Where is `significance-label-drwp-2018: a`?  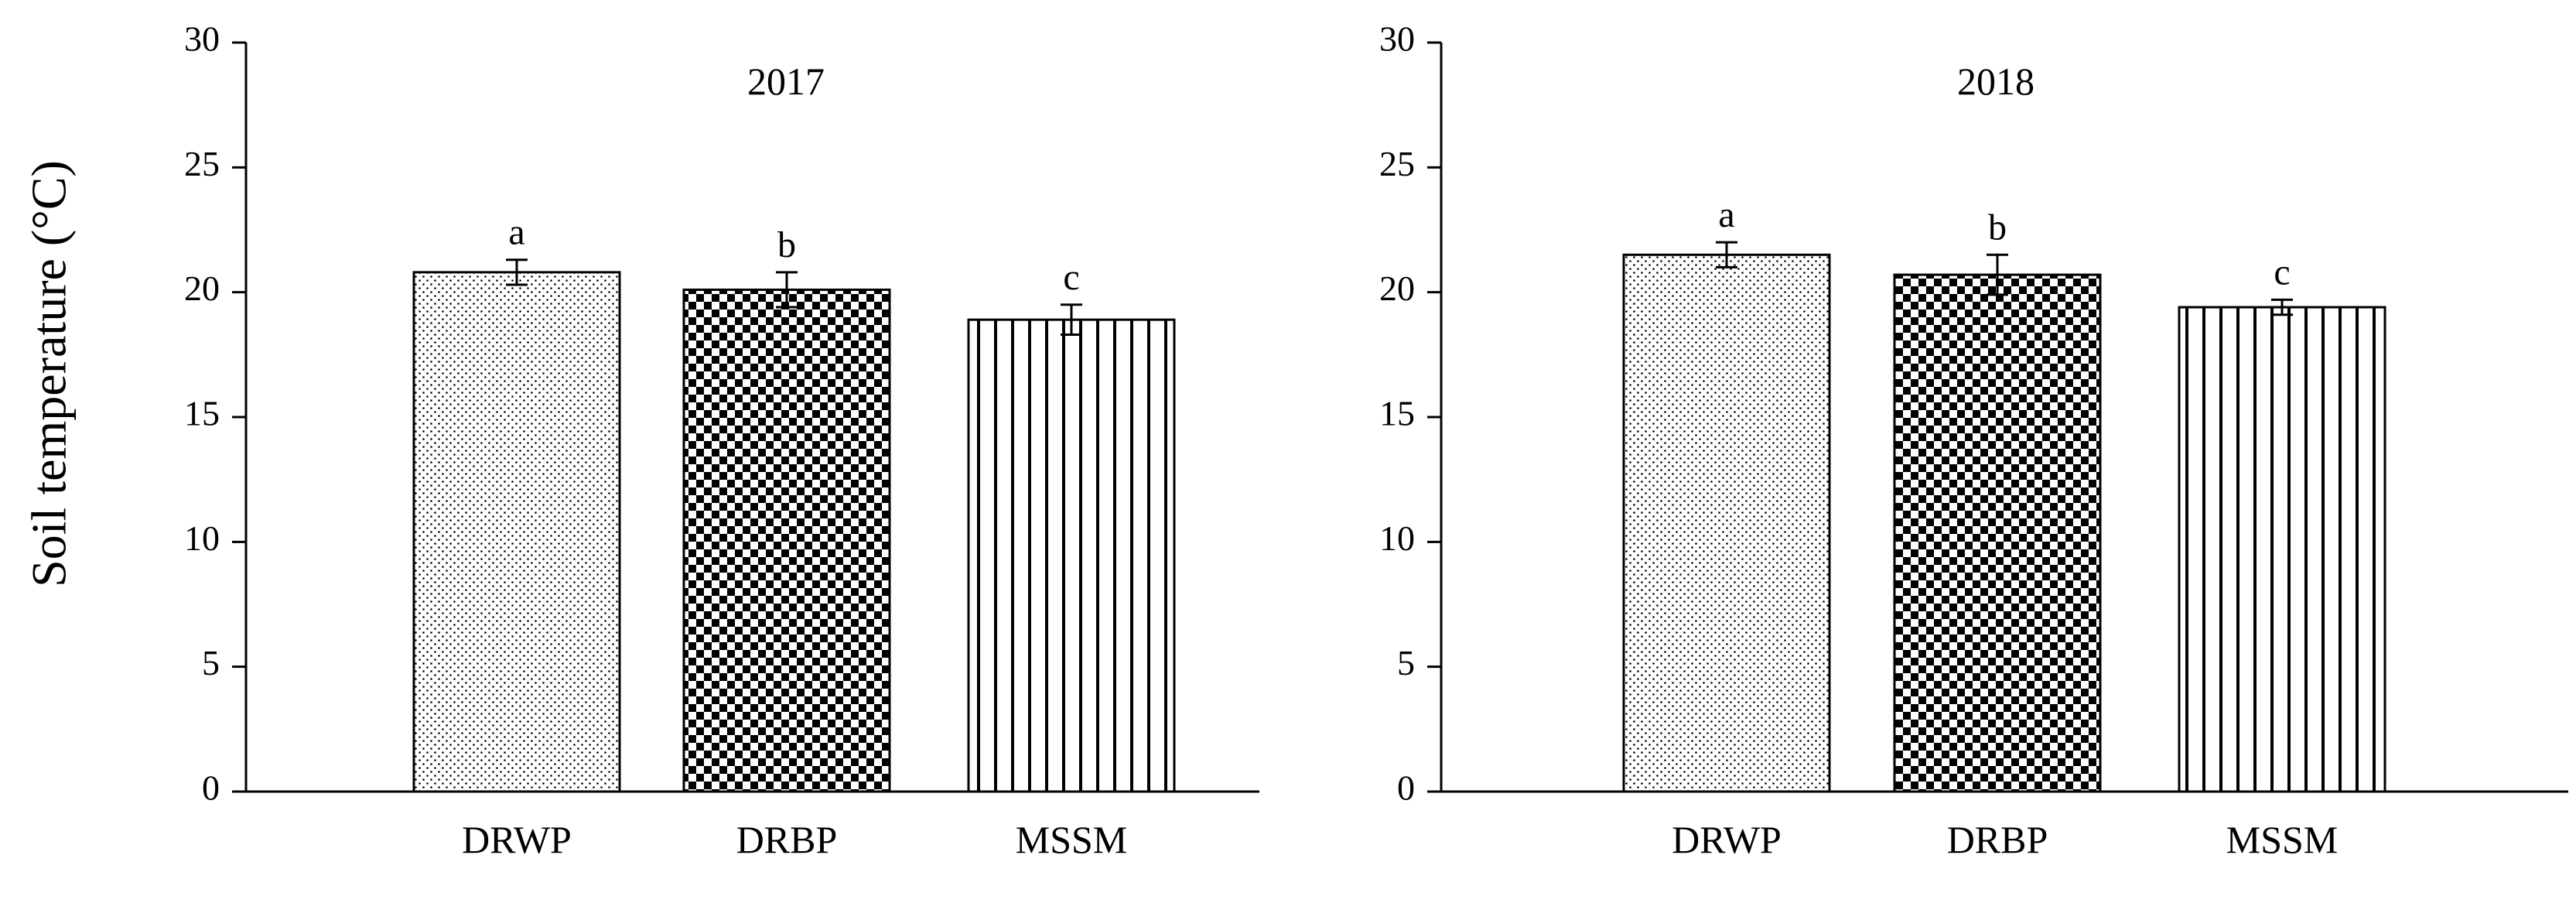
significance-label-drwp-2018: a is located at coordinates (1726, 214).